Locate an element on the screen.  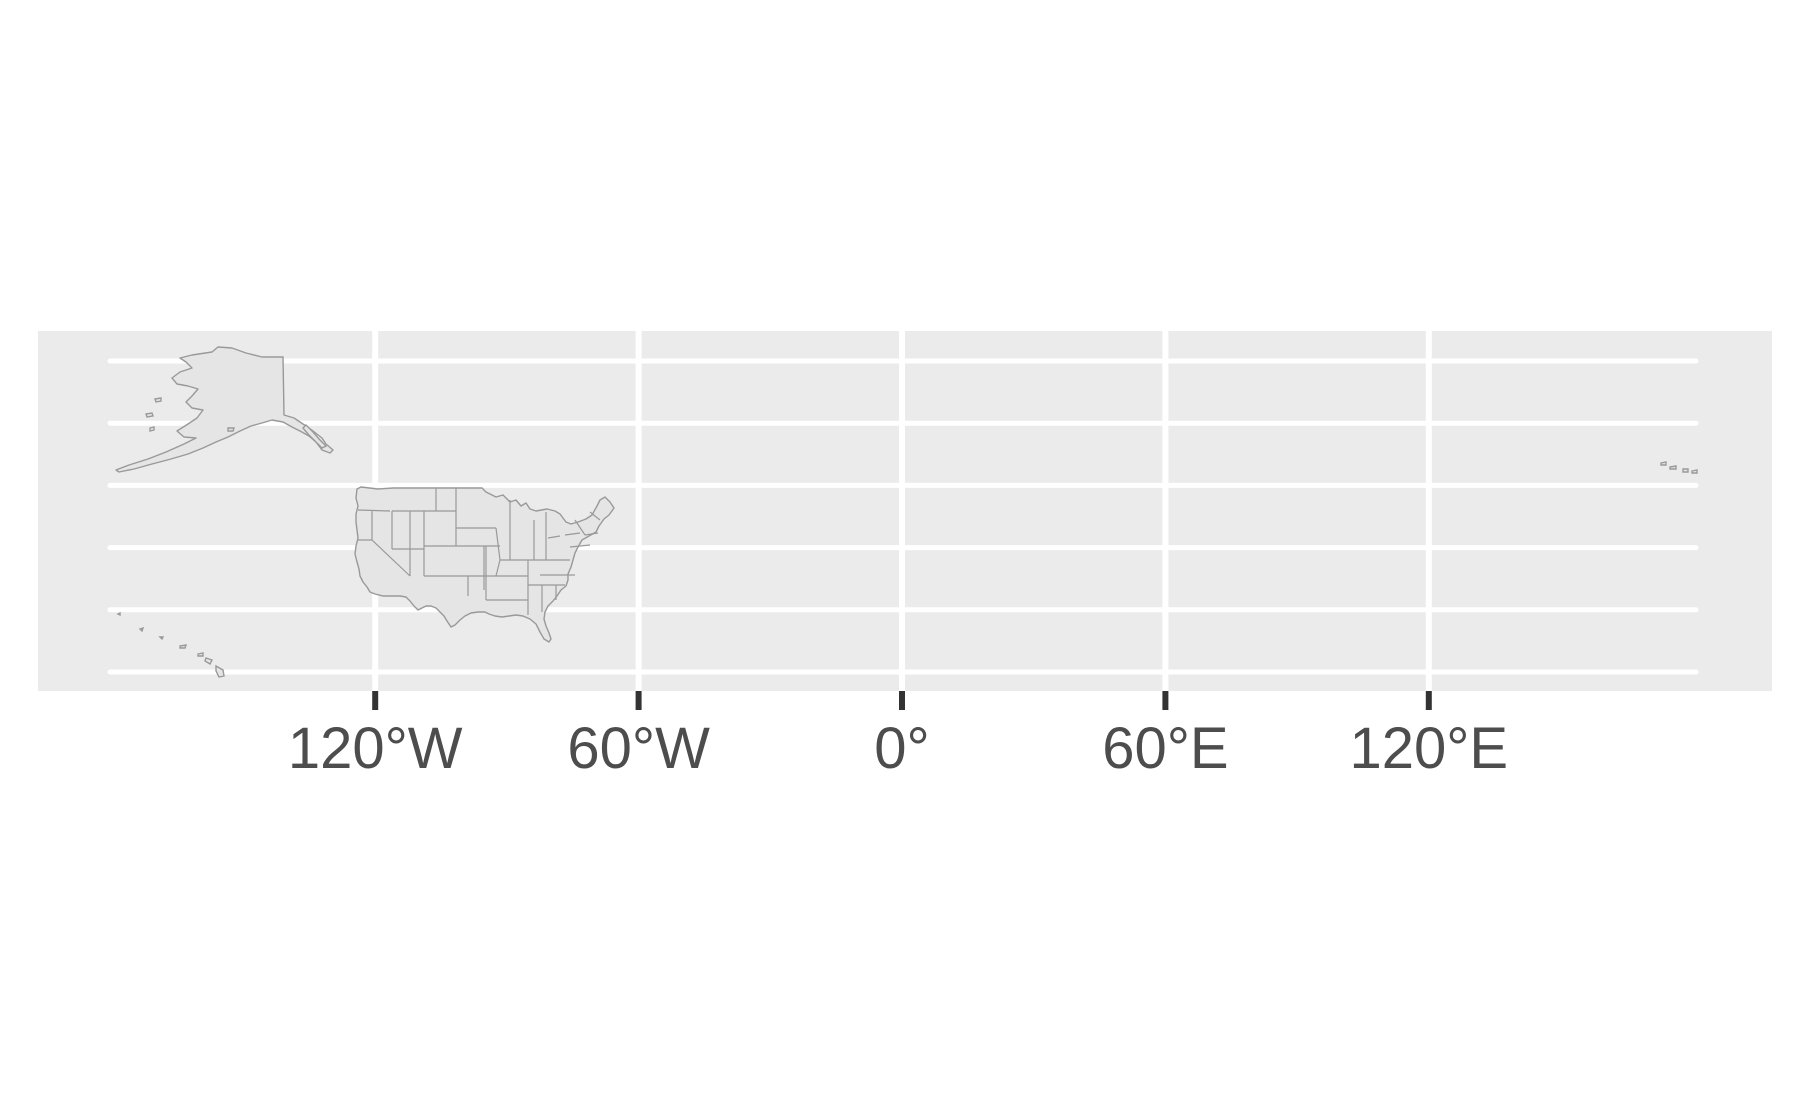
alaska-panhandle-islands is located at coordinates (315, 436).